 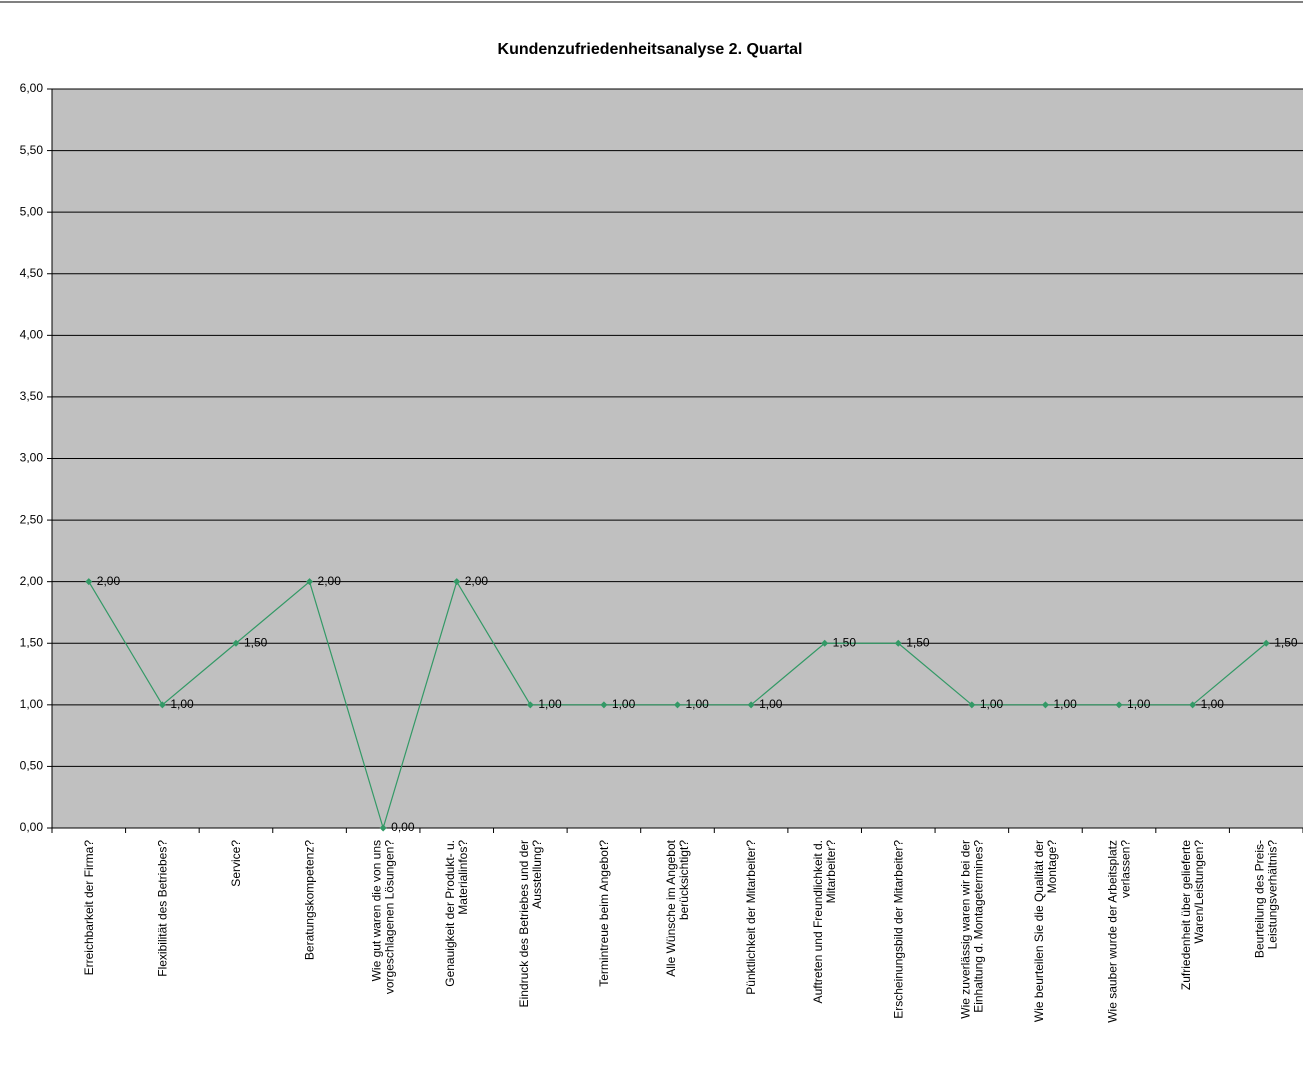 I want to click on chart-title: Kundenzufriedenheitsanalyse 2. Quartal, so click(x=650, y=49).